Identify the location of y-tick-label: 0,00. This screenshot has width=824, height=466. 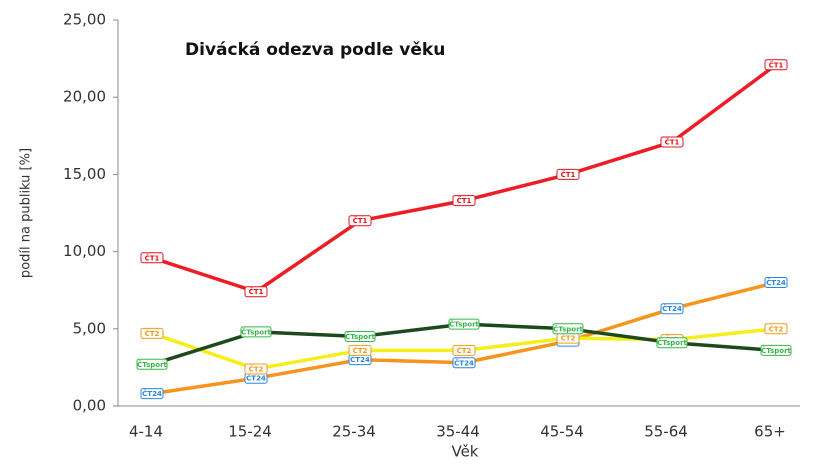
(89, 406).